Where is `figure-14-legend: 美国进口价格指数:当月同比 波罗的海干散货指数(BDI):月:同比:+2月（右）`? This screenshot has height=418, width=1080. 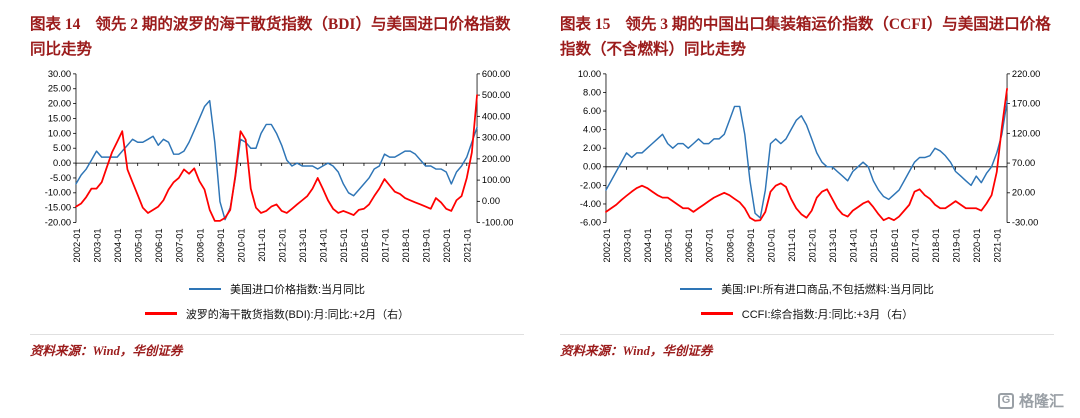 figure-14-legend: 美国进口价格指数:当月同比 波罗的海干散货指数(BDI):月:同比:+2月（右） is located at coordinates (277, 301).